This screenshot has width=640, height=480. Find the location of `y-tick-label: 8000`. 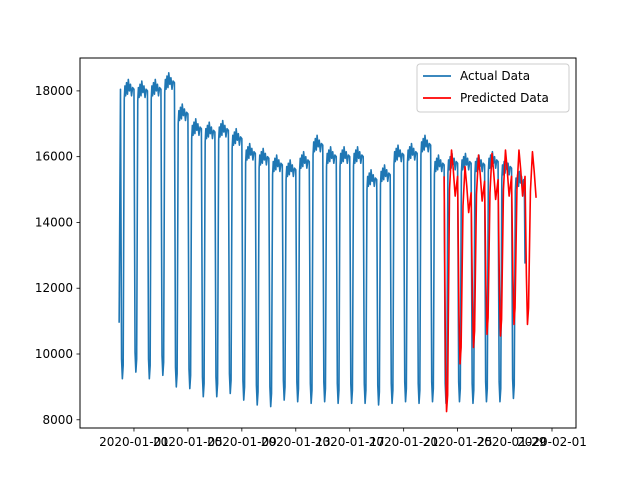

y-tick-label: 8000 is located at coordinates (57, 420).